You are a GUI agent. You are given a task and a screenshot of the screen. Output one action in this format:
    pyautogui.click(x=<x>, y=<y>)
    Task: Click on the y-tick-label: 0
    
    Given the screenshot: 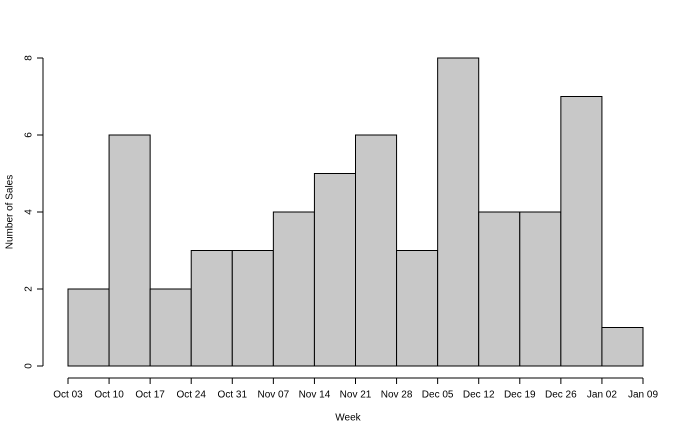 What is the action you would take?
    pyautogui.click(x=29, y=366)
    